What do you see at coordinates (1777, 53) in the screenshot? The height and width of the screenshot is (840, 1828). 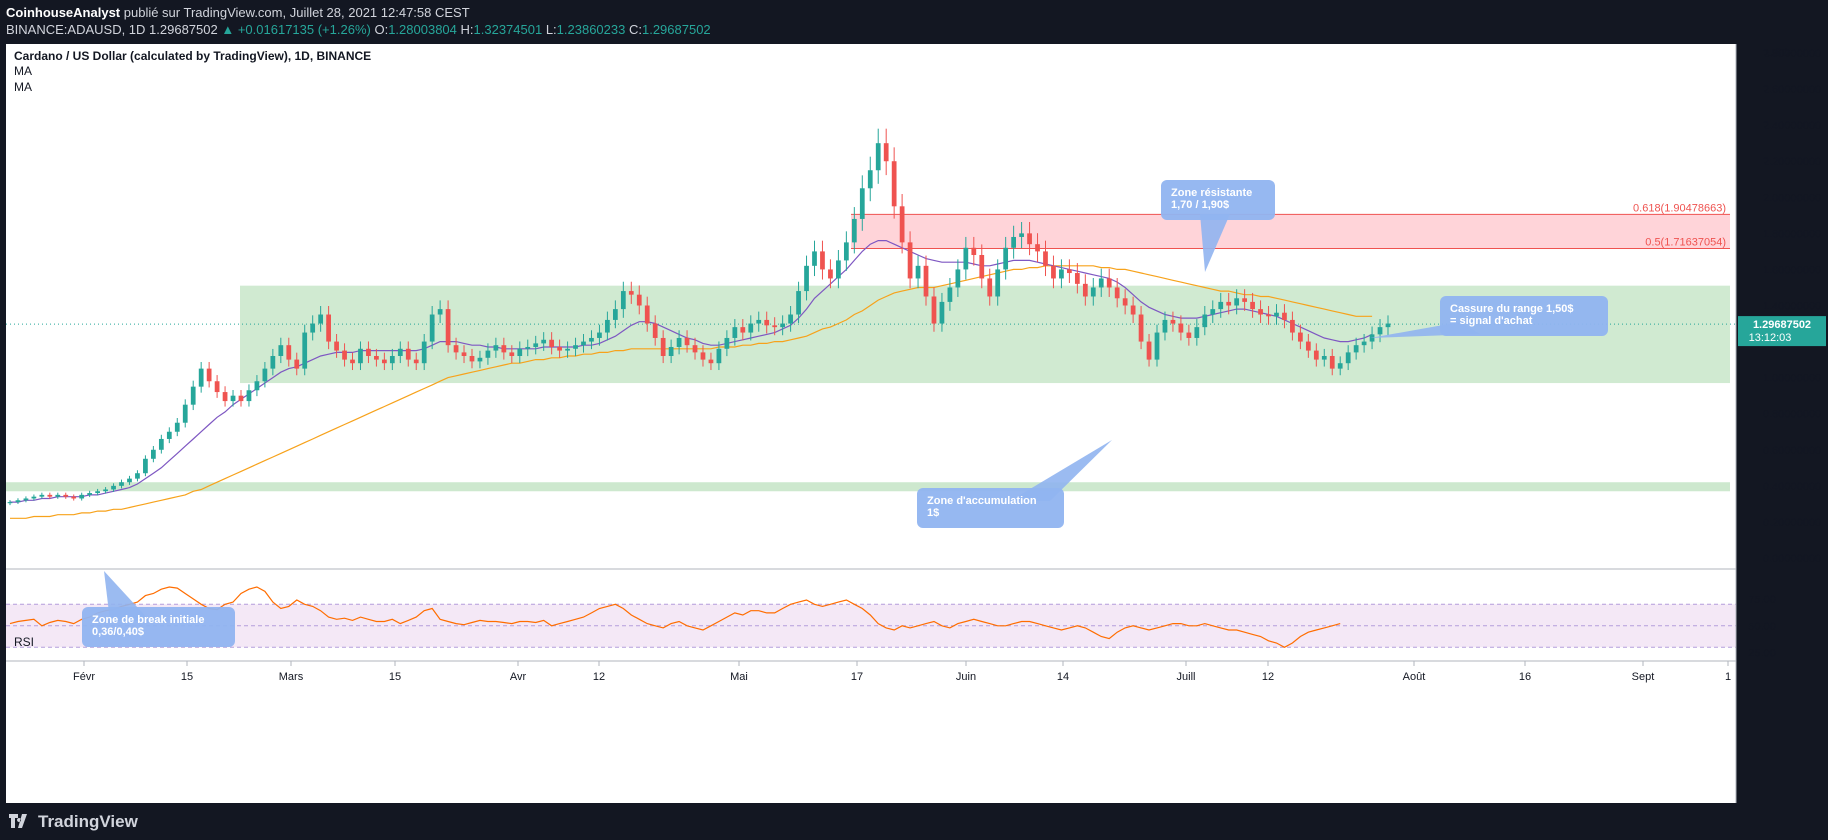 I see `currency-label: USD` at bounding box center [1777, 53].